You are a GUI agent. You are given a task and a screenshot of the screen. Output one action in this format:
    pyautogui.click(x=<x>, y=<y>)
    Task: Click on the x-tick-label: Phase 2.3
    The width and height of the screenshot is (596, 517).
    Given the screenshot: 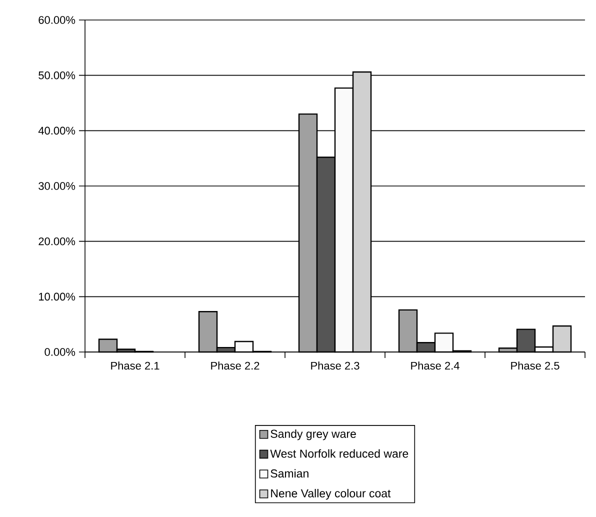 What is the action you would take?
    pyautogui.click(x=335, y=366)
    